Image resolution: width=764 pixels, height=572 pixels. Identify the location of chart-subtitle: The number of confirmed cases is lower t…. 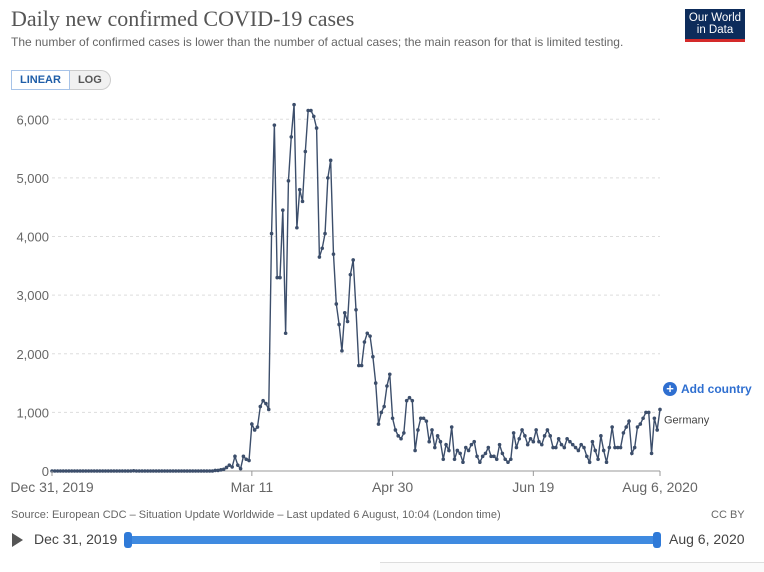
(317, 42).